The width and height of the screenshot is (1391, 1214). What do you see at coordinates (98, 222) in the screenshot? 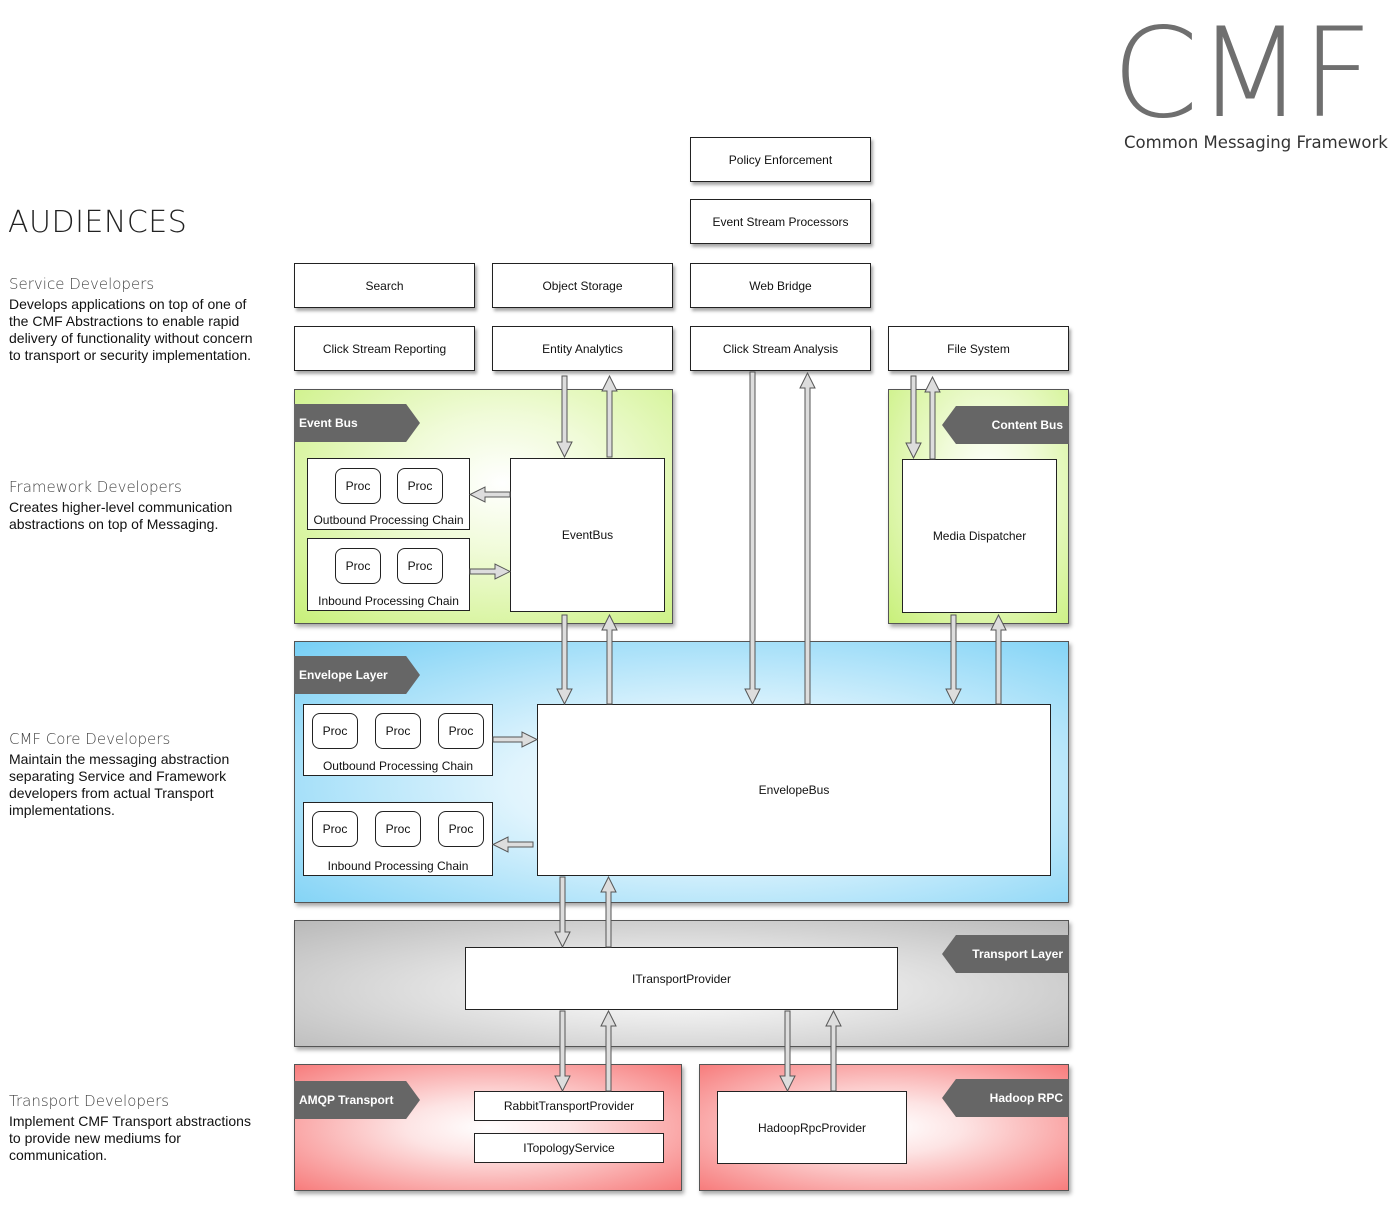
I see `audiences-title: AUDIENCES` at bounding box center [98, 222].